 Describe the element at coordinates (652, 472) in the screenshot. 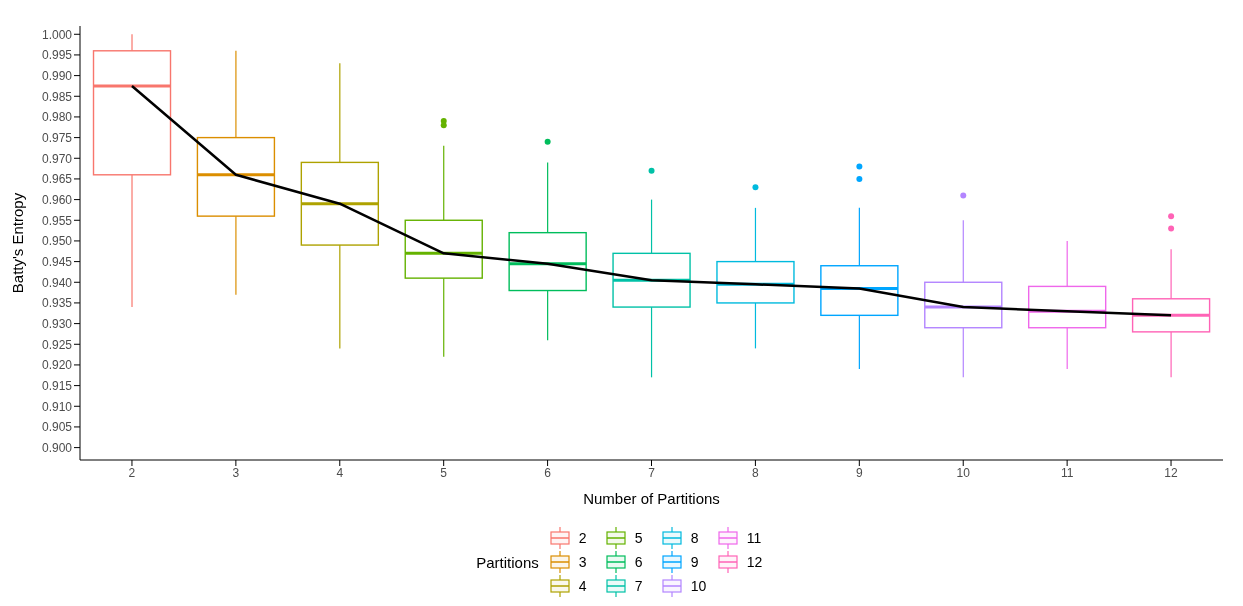

I see `x-tick-label: 7` at that location.